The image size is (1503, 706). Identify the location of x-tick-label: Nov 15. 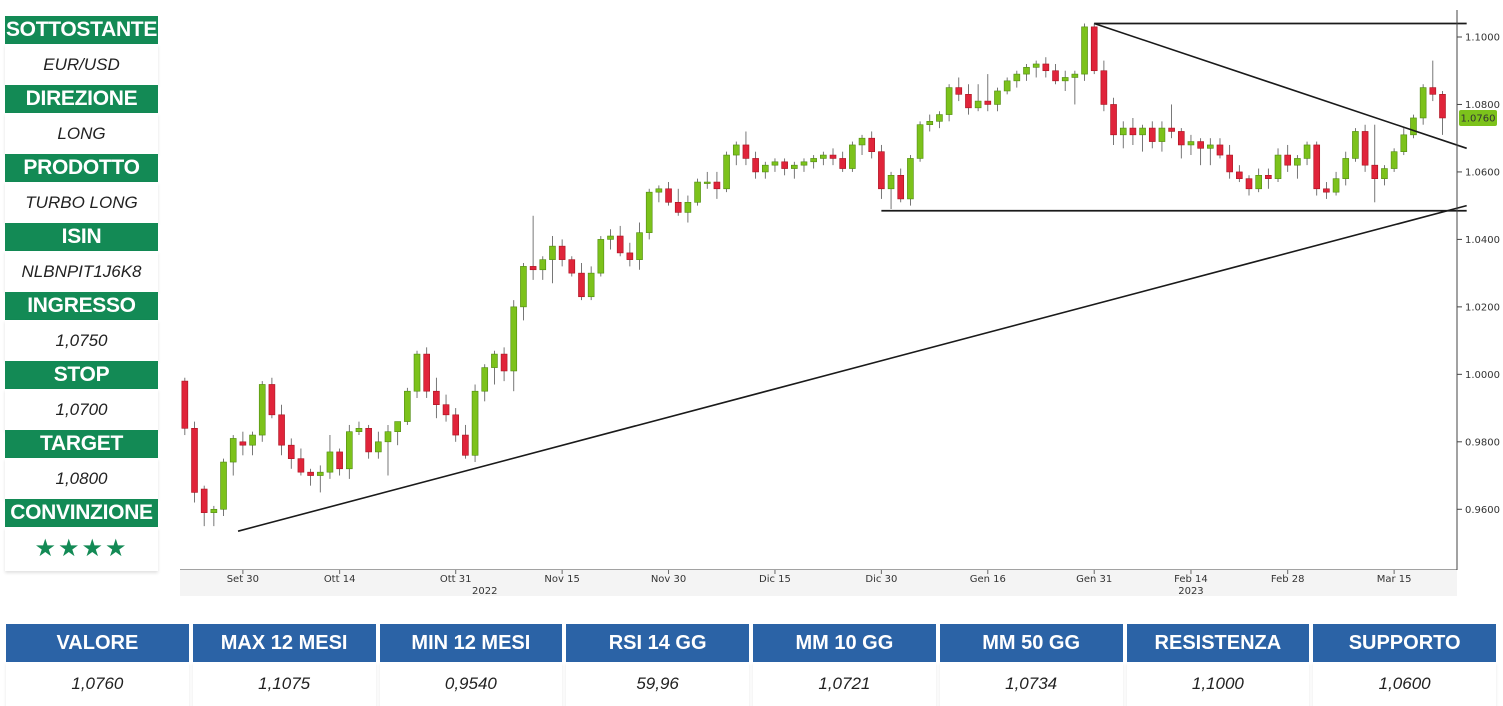
(561, 579).